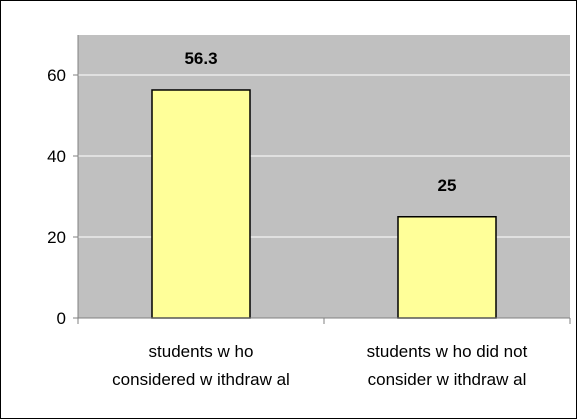 This screenshot has height=419, width=577. Describe the element at coordinates (200, 58) in the screenshot. I see `data-label-0: 56.3` at that location.